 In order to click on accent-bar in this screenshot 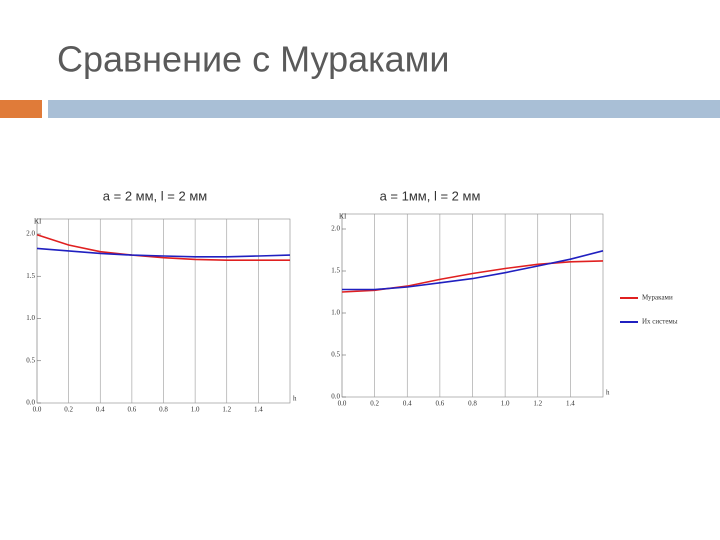, I will do `click(21, 109)`.